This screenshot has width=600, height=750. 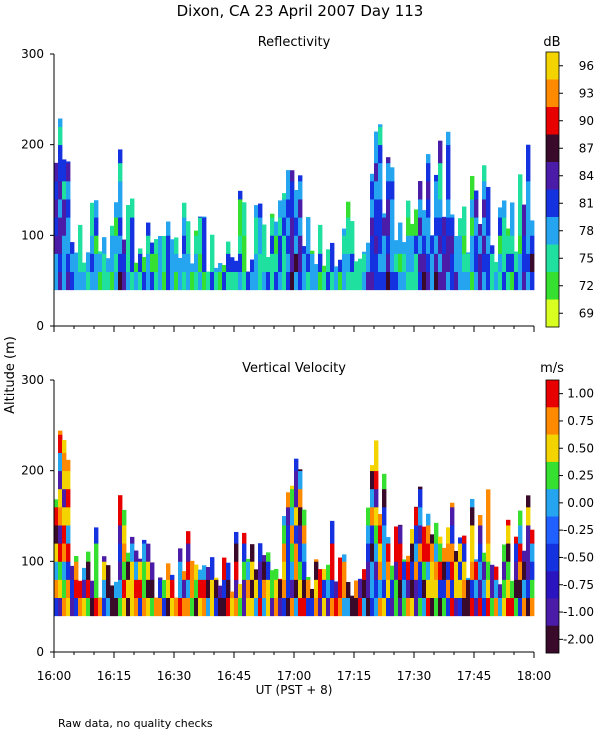 What do you see at coordinates (578, 530) in the screenshot?
I see `colorbar-label: -0.25` at bounding box center [578, 530].